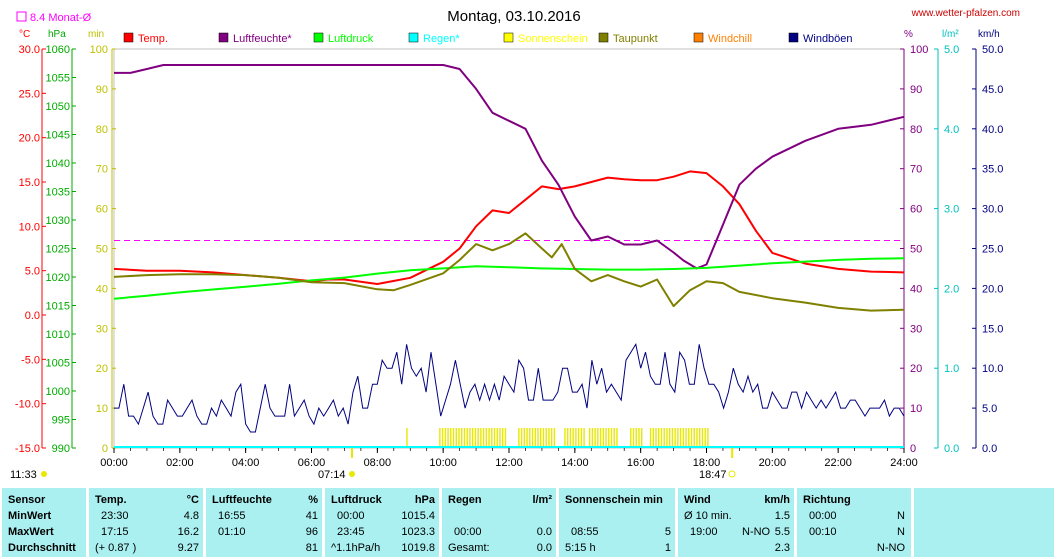  I want to click on legend-label-regen: Regen*, so click(441, 39).